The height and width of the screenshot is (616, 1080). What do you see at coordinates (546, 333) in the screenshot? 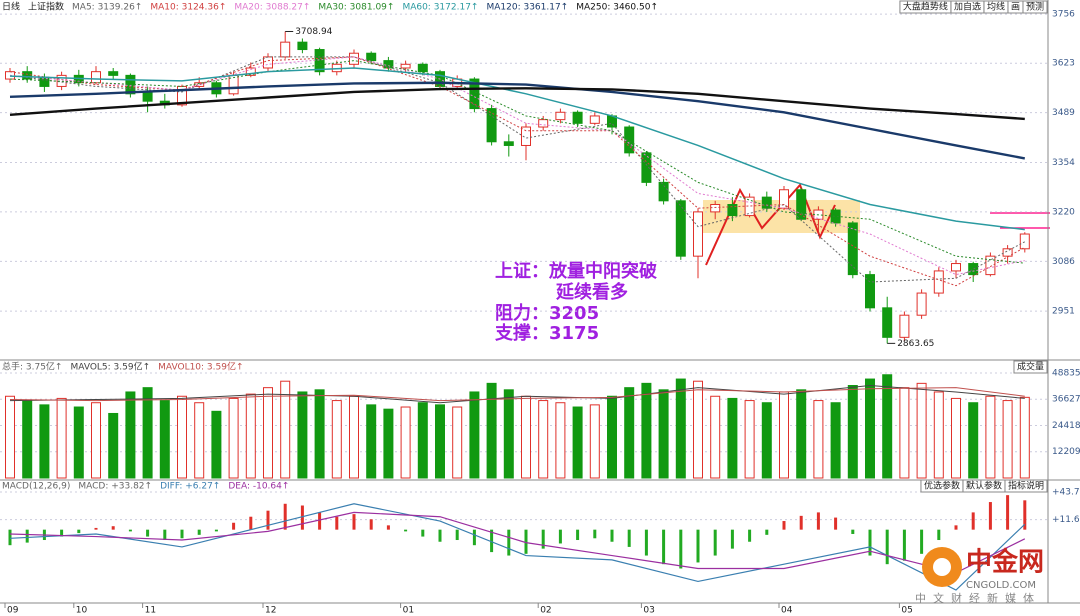
I see `note: 支撑：3175` at bounding box center [546, 333].